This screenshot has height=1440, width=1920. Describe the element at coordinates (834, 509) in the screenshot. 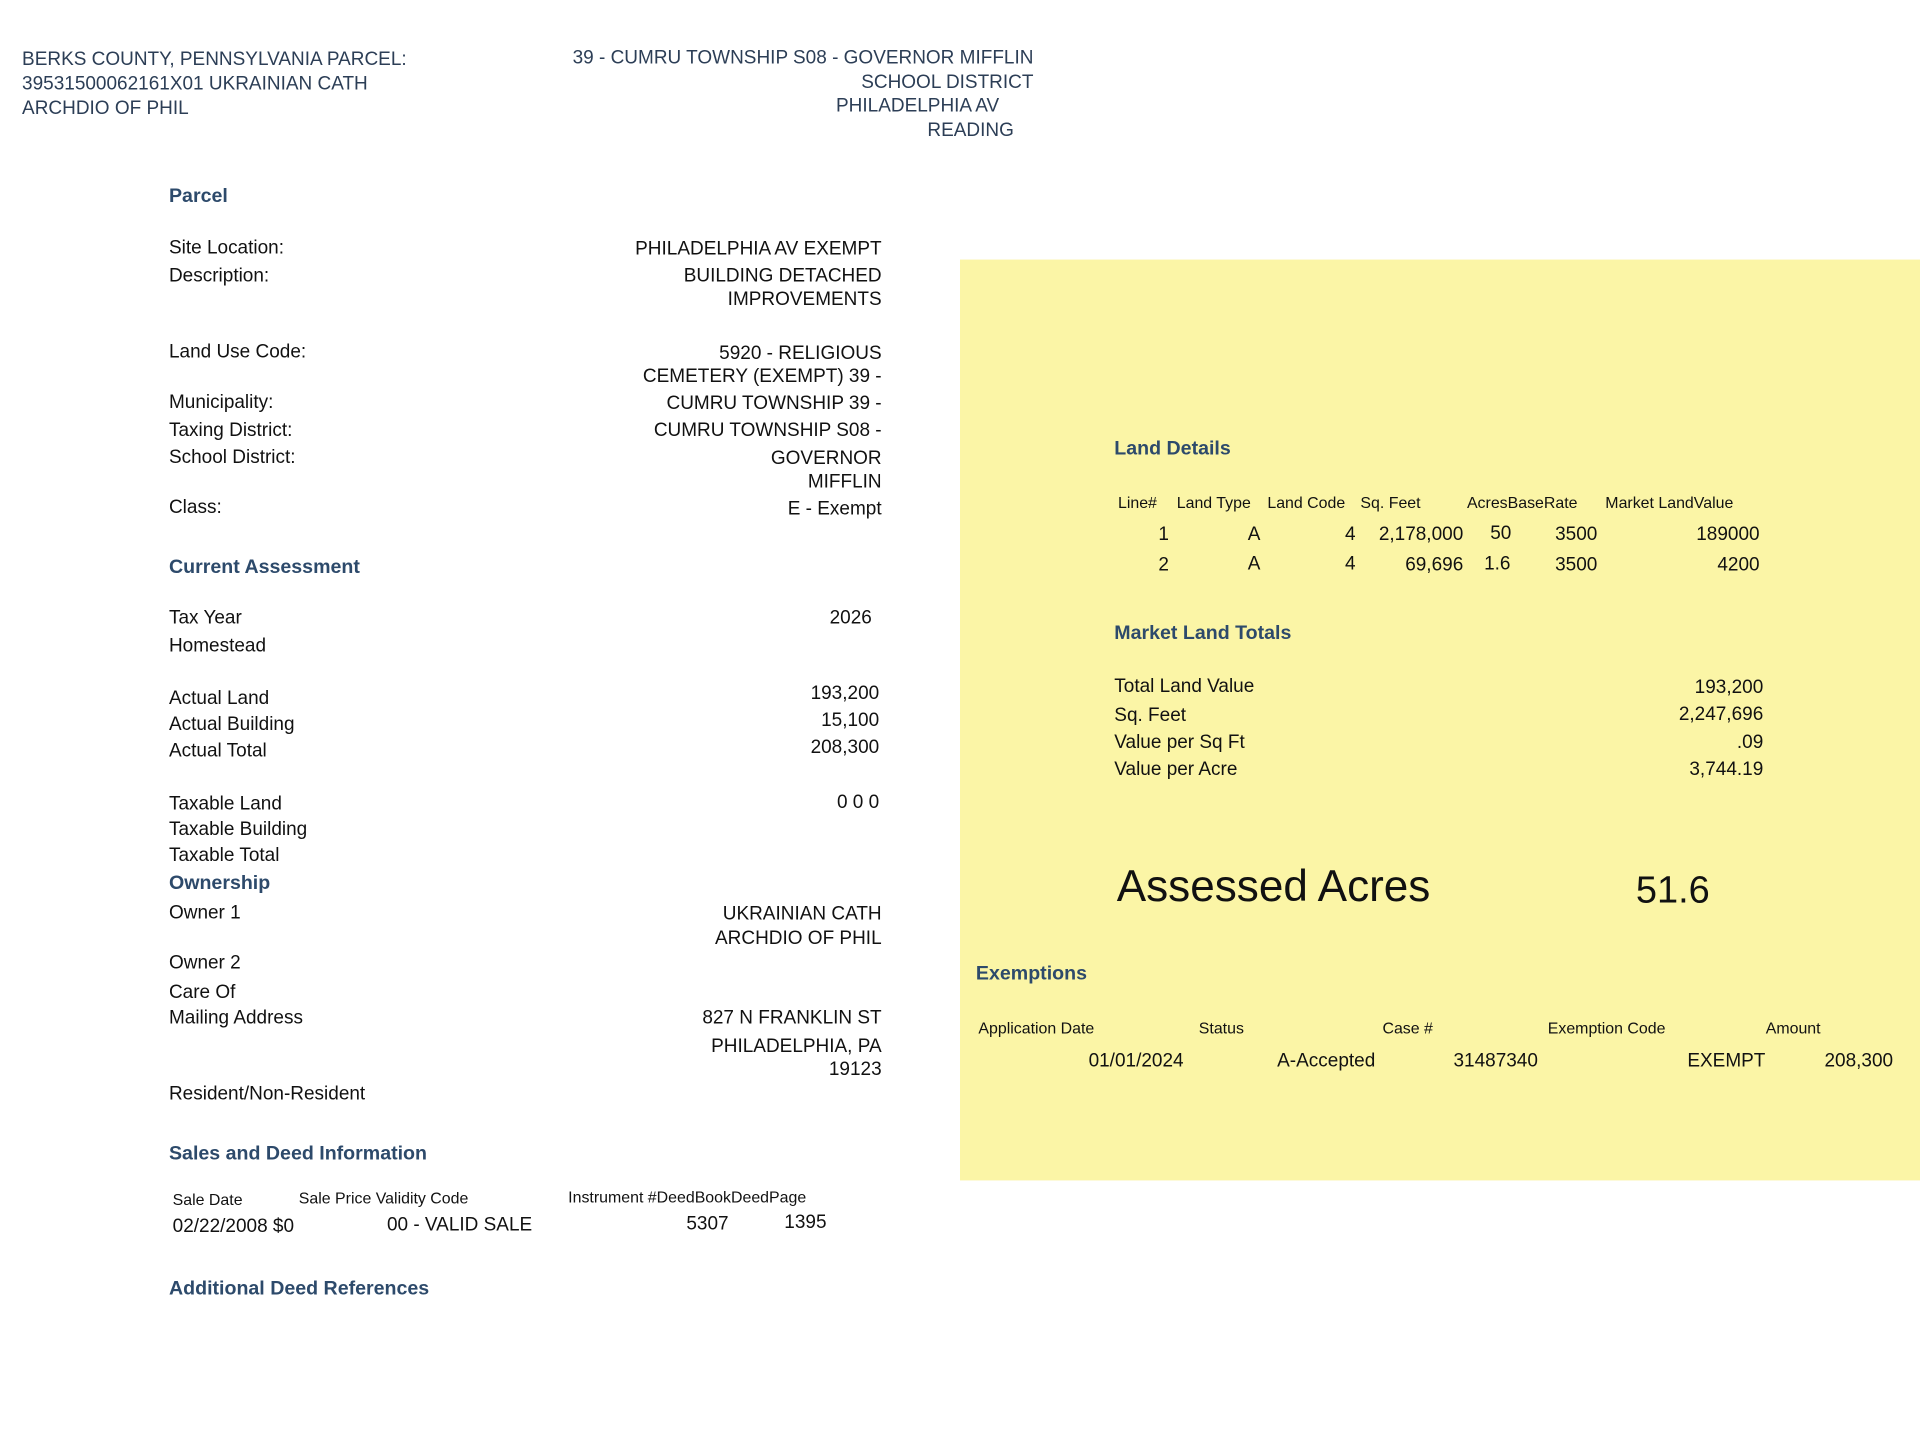

I see `value: E - Exempt` at that location.